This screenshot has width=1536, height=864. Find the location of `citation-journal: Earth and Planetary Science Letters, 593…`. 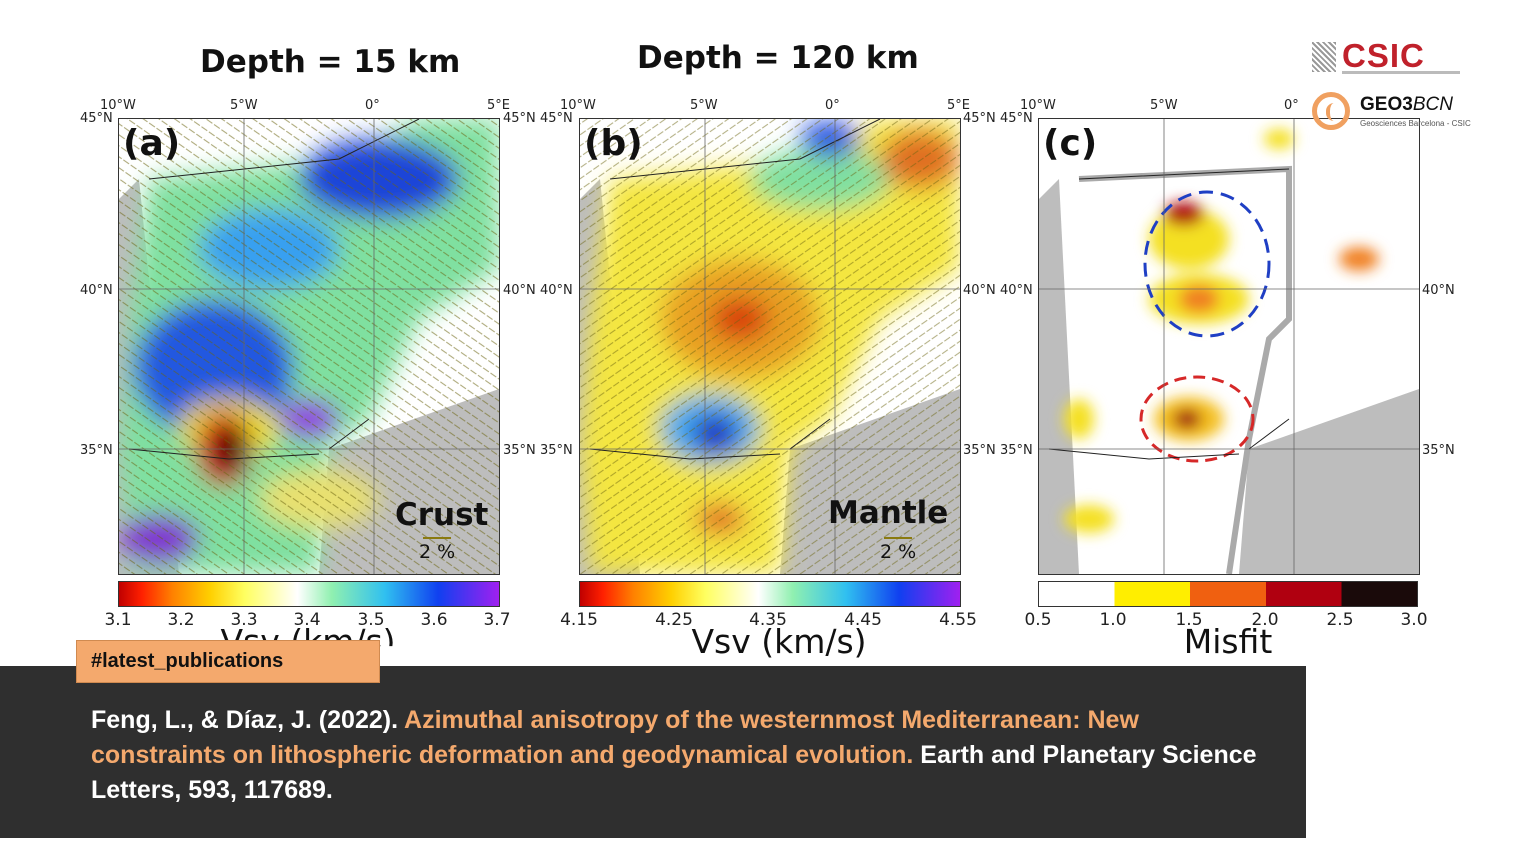

citation-journal: Earth and Planetary Science Letters, 593… is located at coordinates (674, 772).